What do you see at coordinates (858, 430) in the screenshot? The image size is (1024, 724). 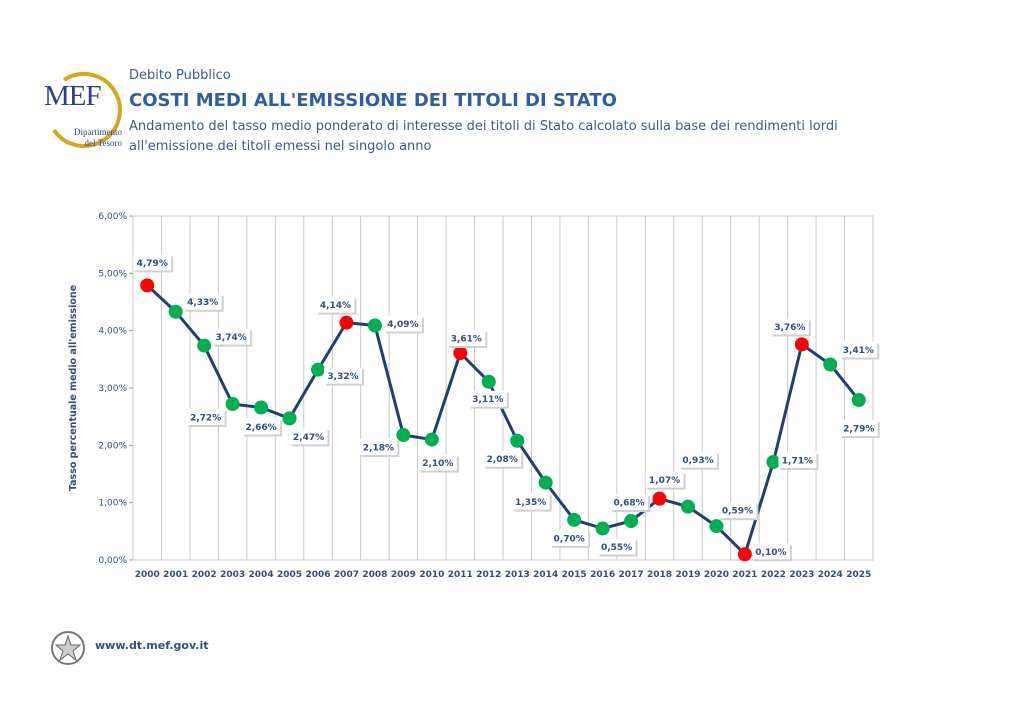 I see `data-label: 2,79%` at bounding box center [858, 430].